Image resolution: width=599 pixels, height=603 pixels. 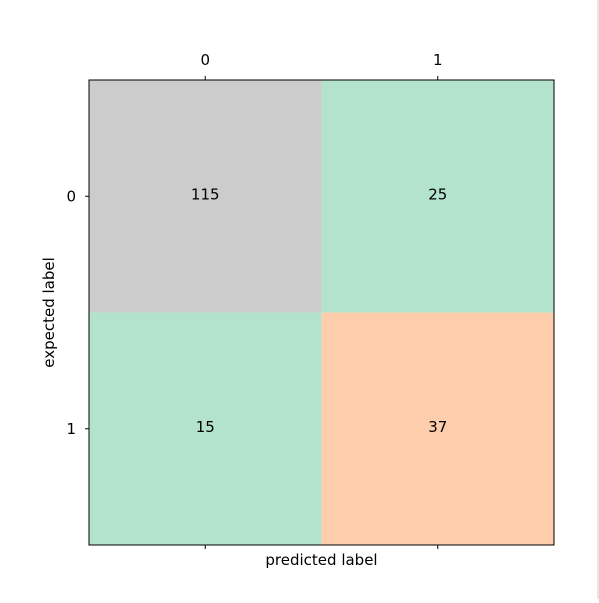 I want to click on y-tick-label-1: 1, so click(x=71, y=429).